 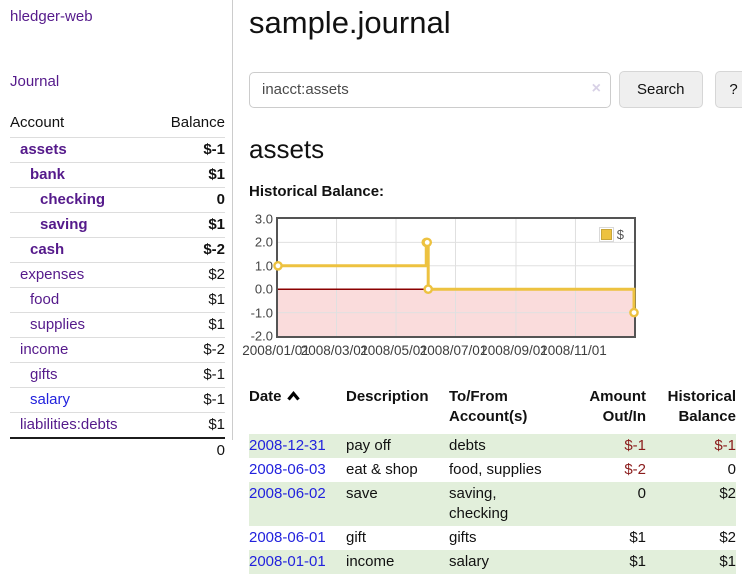 What do you see at coordinates (117, 400) in the screenshot?
I see `account-row: salary $-1` at bounding box center [117, 400].